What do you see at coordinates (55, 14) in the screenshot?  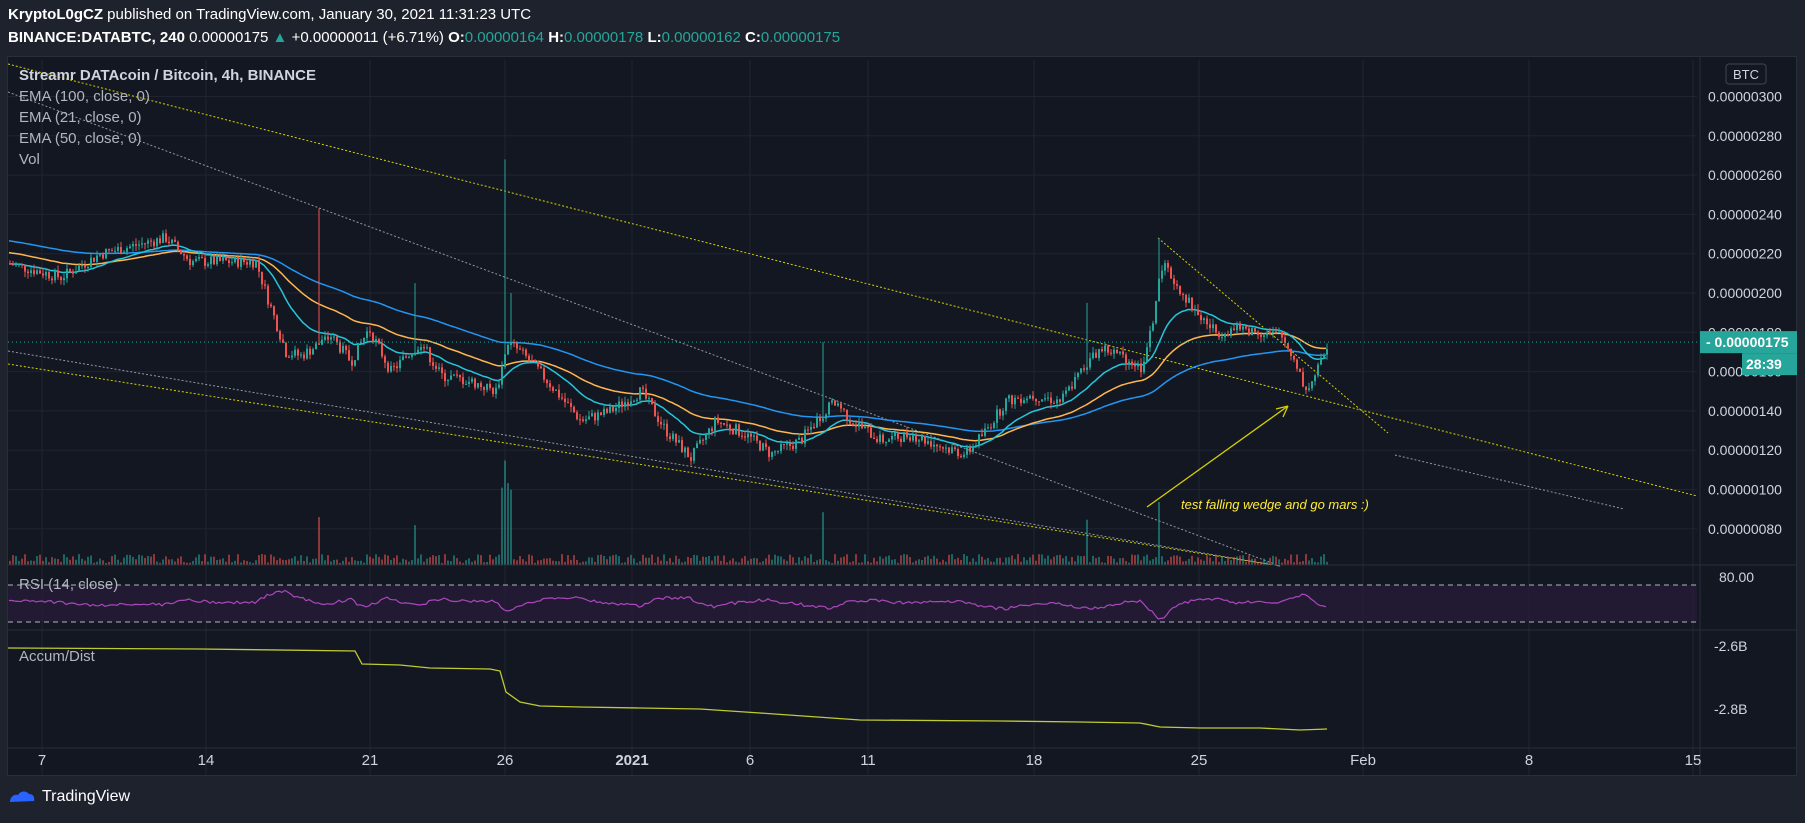 I see `author-name: KryptoL0gCZ` at bounding box center [55, 14].